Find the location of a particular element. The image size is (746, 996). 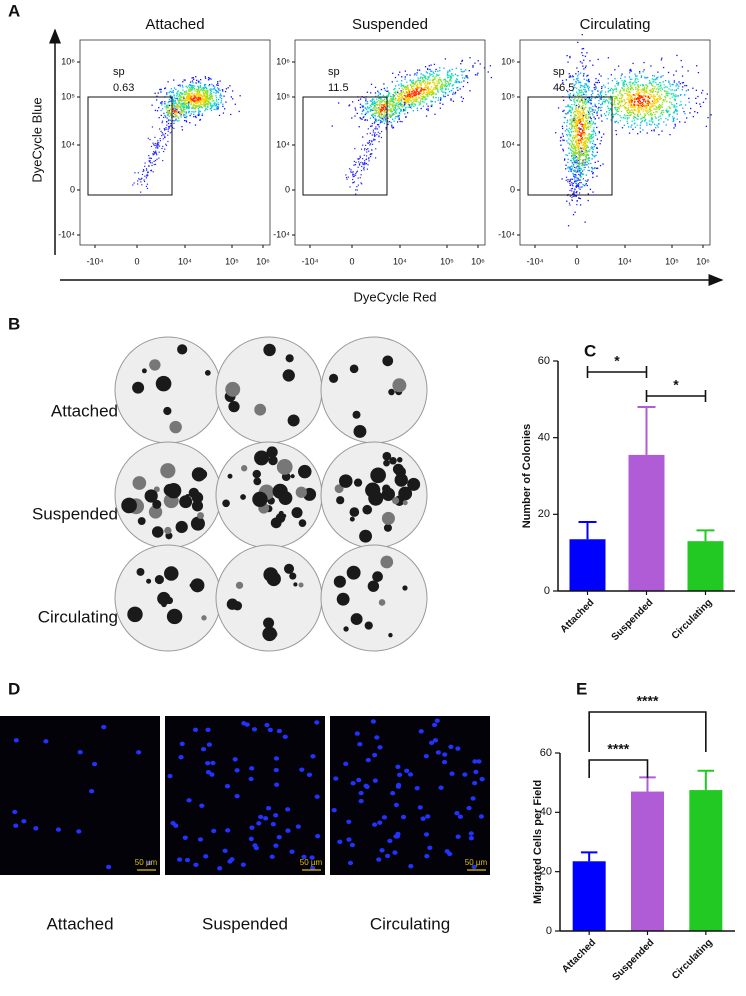

y-tick-label: 10⁵ is located at coordinates (508, 96).